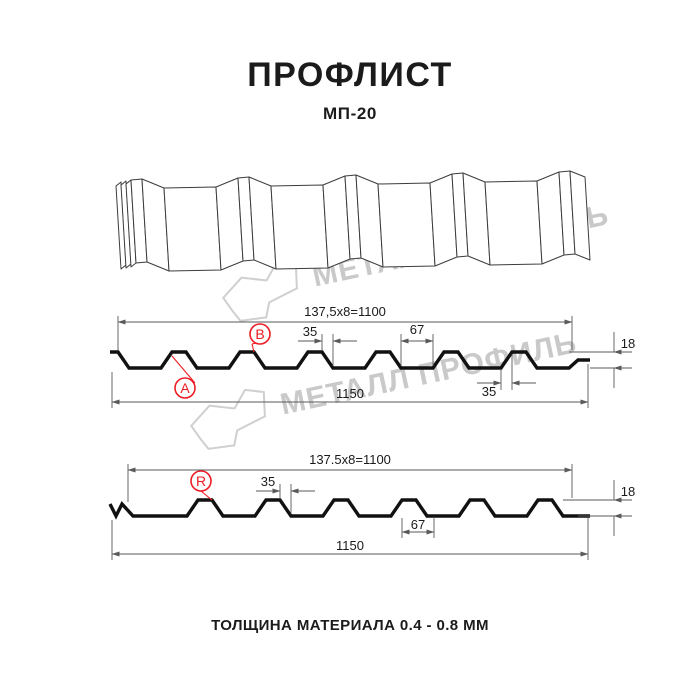 This screenshot has width=700, height=700. I want to click on dim-working-width-label: 137.5x8=1100, so click(350, 459).